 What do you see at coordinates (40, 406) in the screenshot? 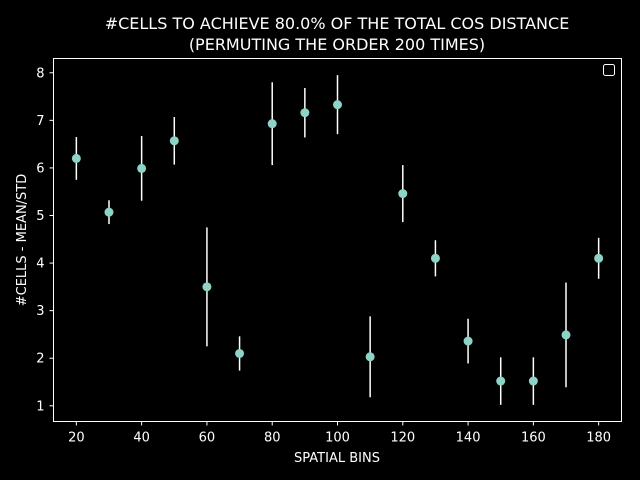
I see `y-tick-label: 1` at bounding box center [40, 406].